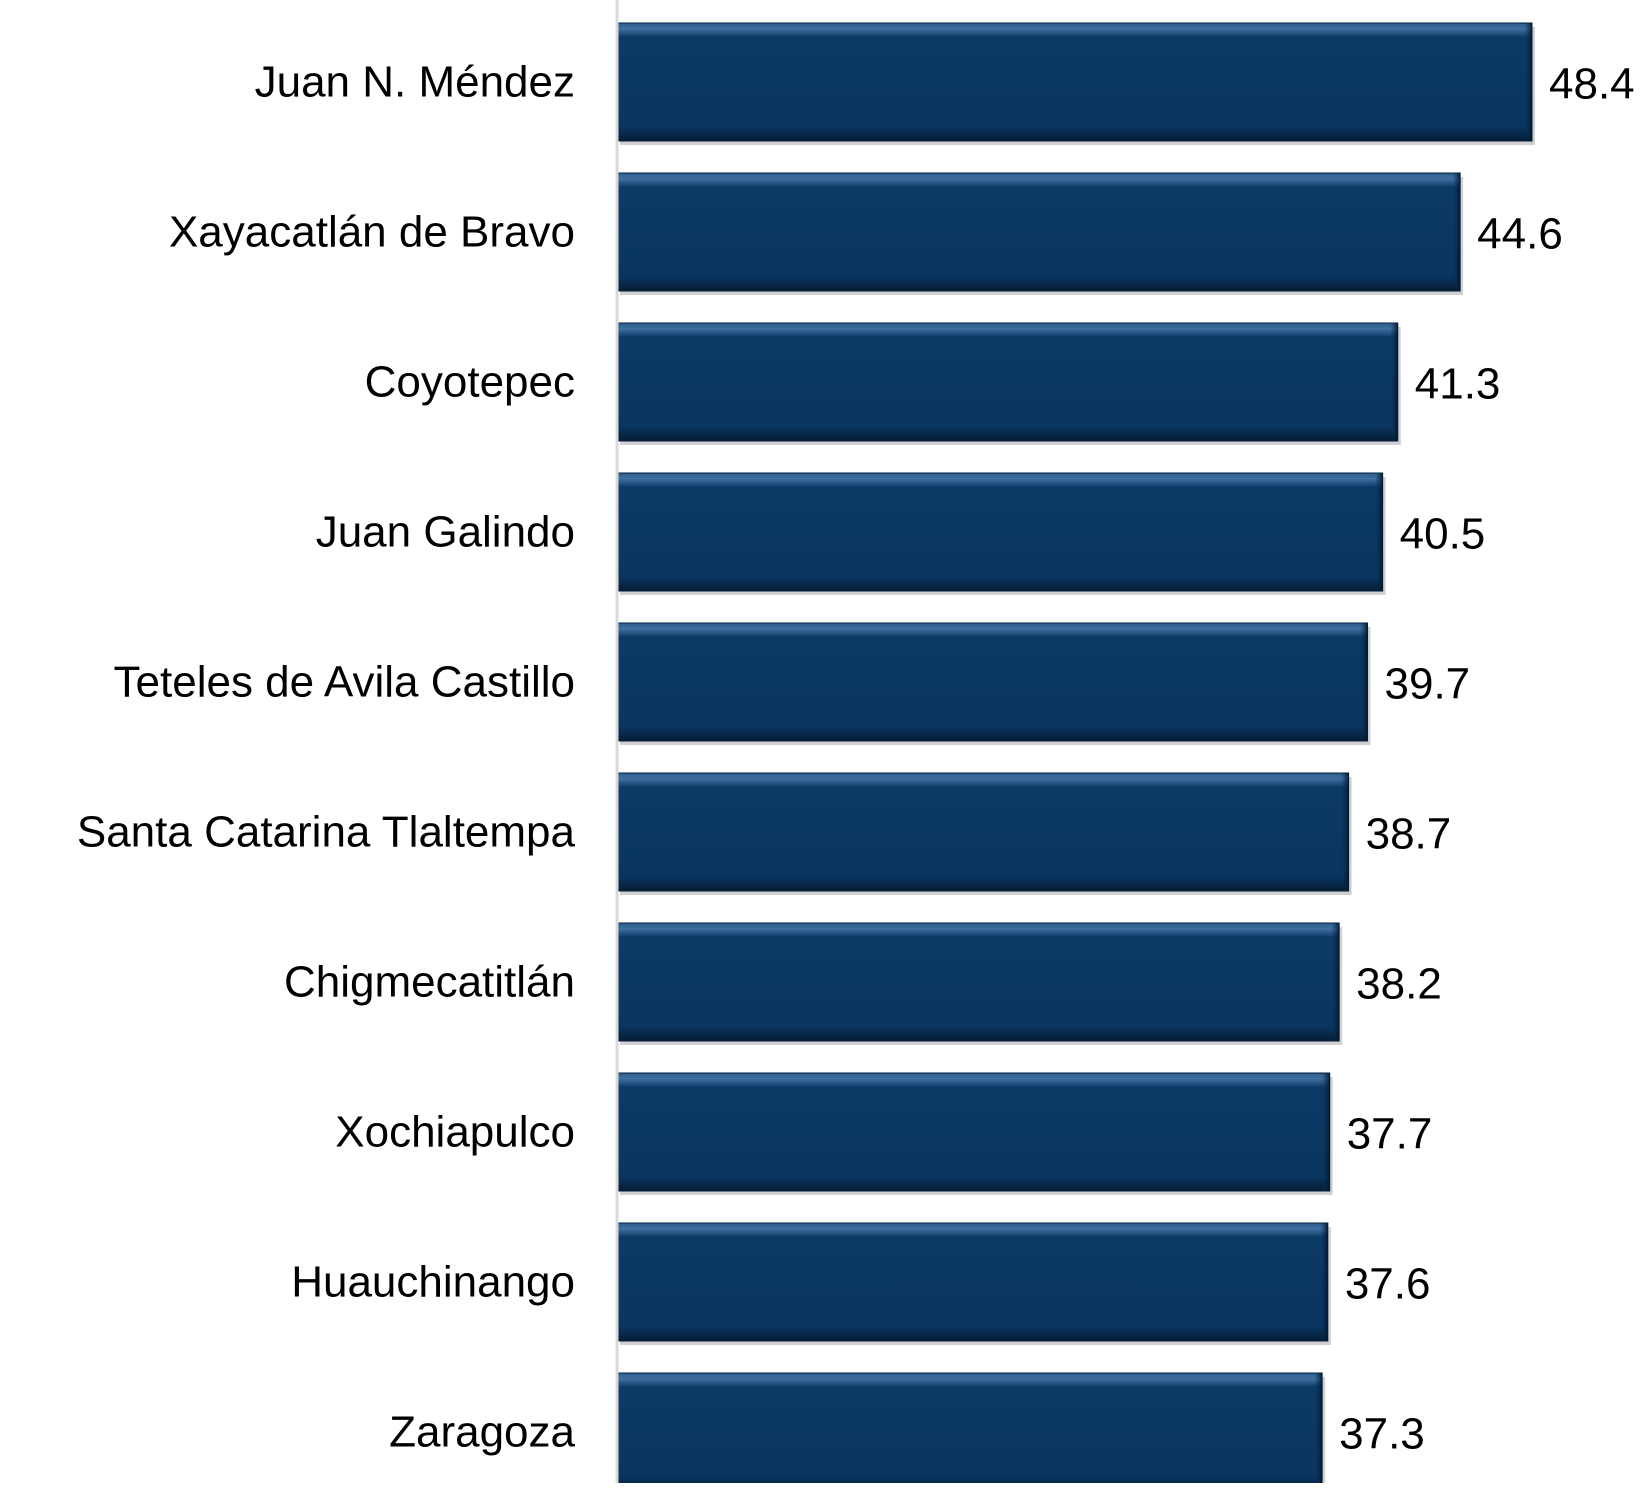 The image size is (1646, 1488). Describe the element at coordinates (470, 382) in the screenshot. I see `category-label: Coyotepec` at that location.